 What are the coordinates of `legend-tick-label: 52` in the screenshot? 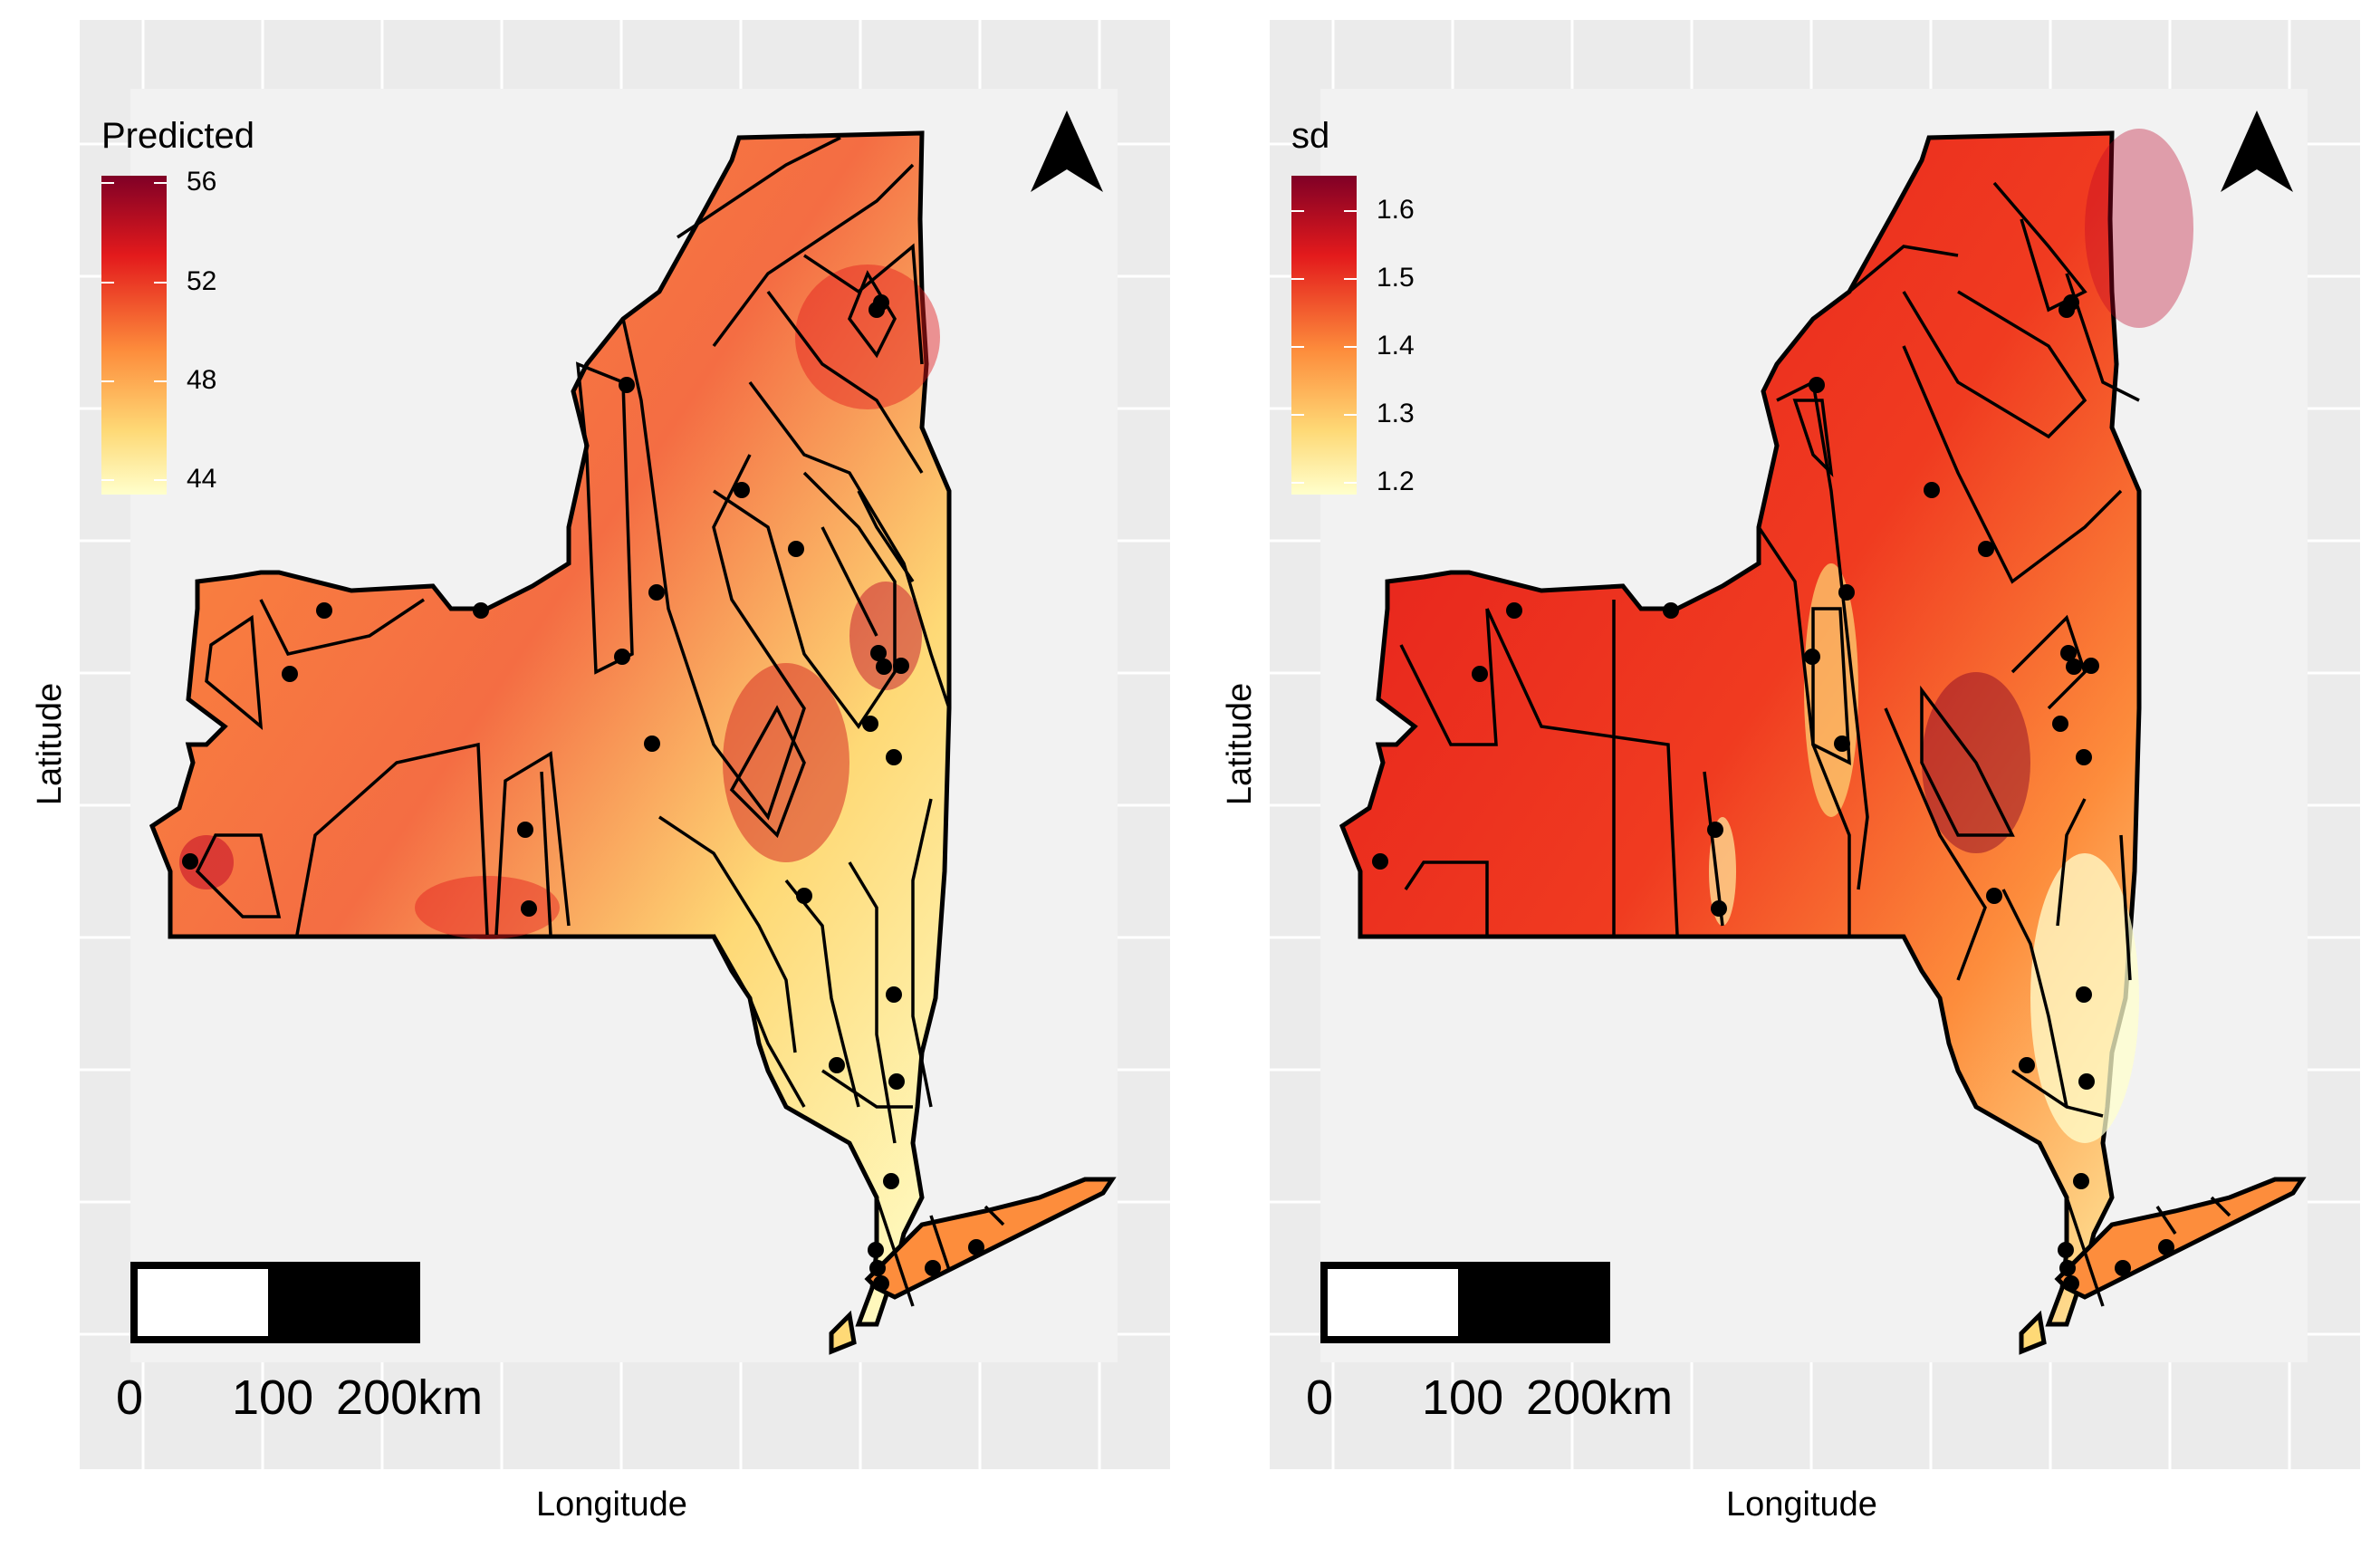 It's located at (202, 281).